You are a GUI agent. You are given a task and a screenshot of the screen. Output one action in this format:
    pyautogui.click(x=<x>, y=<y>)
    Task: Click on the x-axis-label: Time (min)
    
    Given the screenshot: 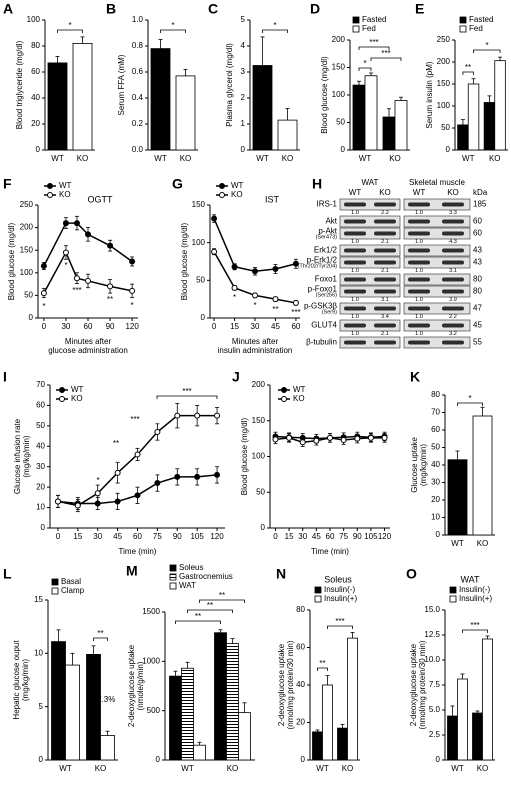 What is the action you would take?
    pyautogui.click(x=138, y=551)
    